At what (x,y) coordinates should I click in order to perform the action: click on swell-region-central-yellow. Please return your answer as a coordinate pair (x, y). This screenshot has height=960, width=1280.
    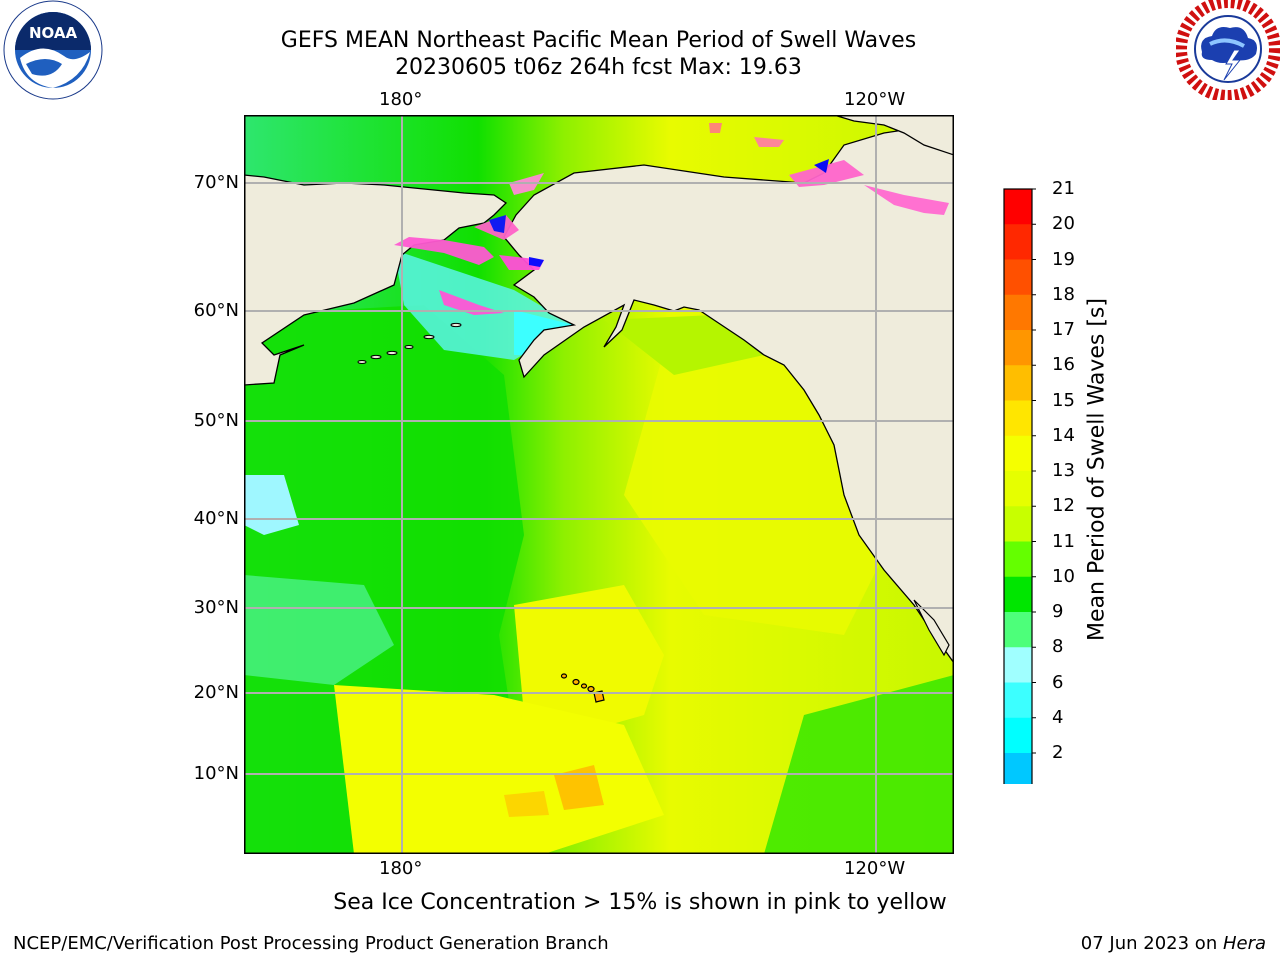
    Looking at the image, I should click on (589, 660).